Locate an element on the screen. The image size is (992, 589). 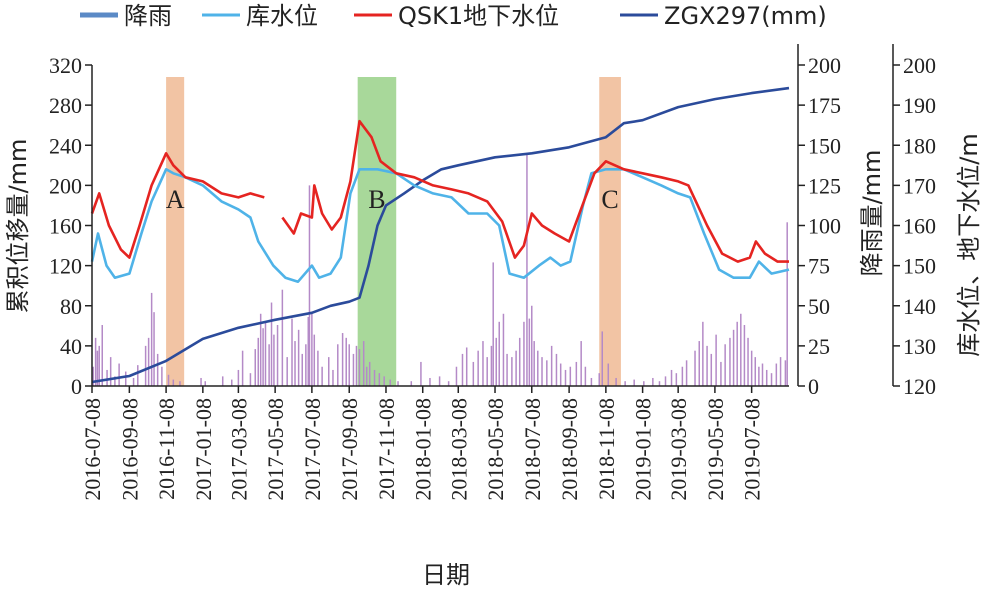
legend-label-3: ZGX297(mm) is located at coordinates (745, 16).